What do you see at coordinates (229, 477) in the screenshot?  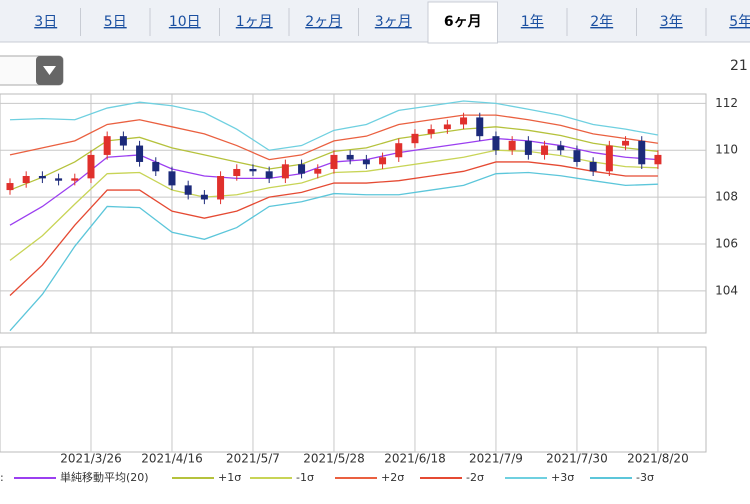 I see `legend-text: +1σ` at bounding box center [229, 477].